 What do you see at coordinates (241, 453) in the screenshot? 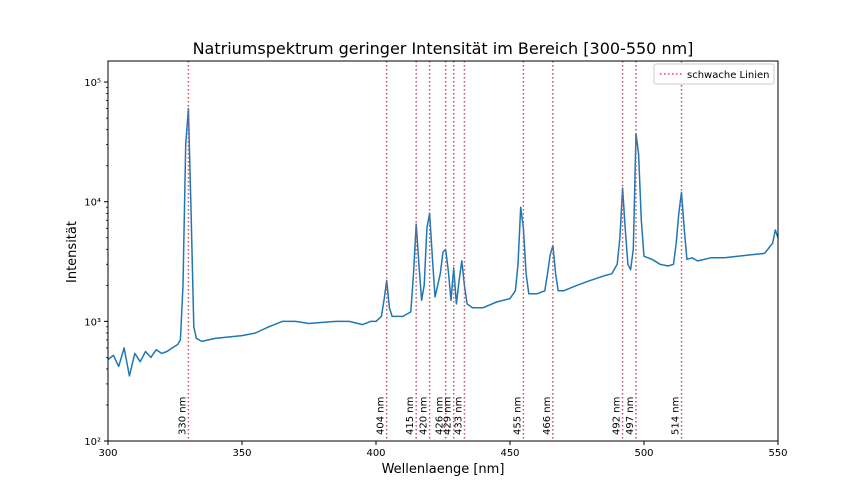
I see `x-tick-label: 350` at bounding box center [241, 453].